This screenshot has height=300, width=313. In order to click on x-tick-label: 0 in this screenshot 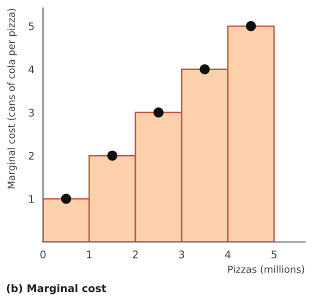, I will do `click(43, 254)`.